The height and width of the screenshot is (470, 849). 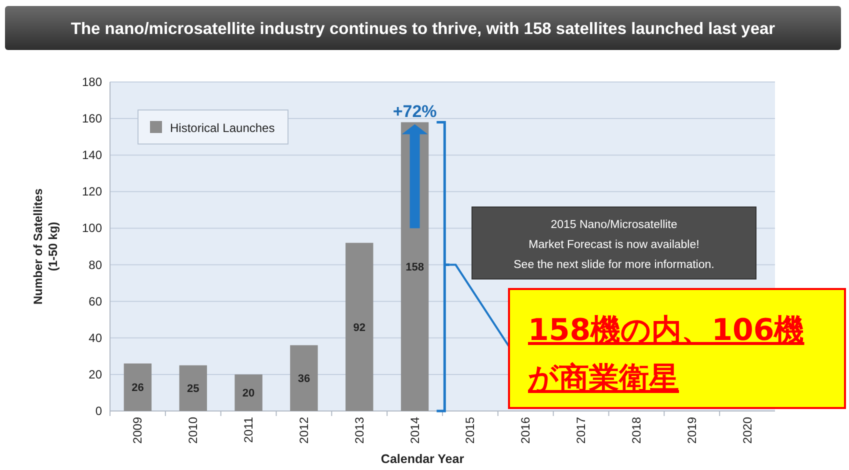 What do you see at coordinates (45, 246) in the screenshot?
I see `y-axis-title: Number of Satellites (1-50 kg)` at bounding box center [45, 246].